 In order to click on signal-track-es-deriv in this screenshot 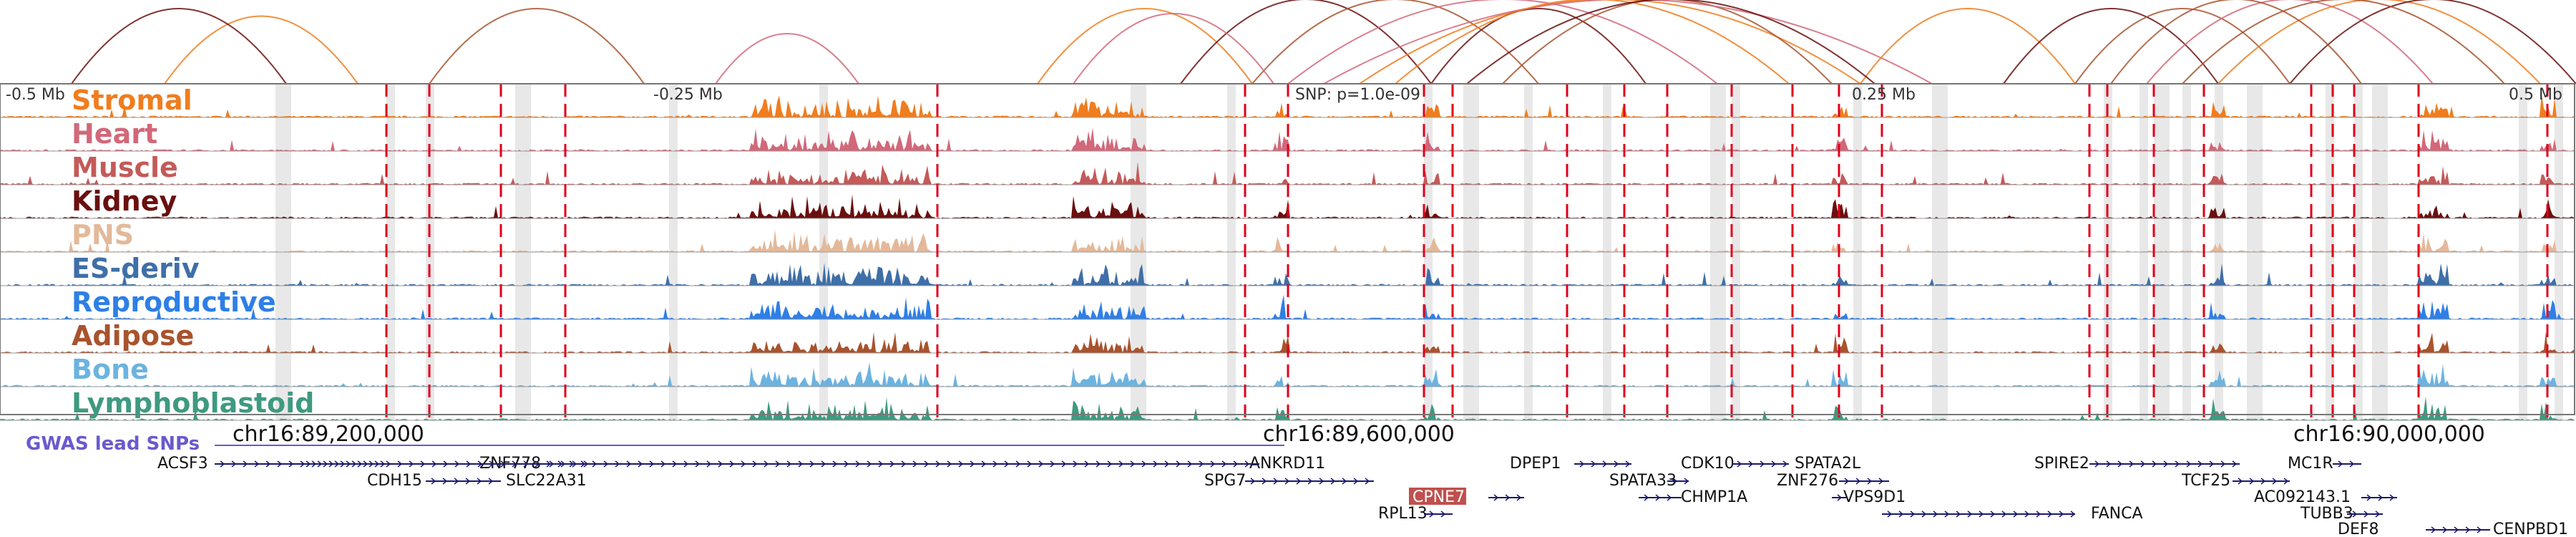, I will do `click(1287, 274)`.